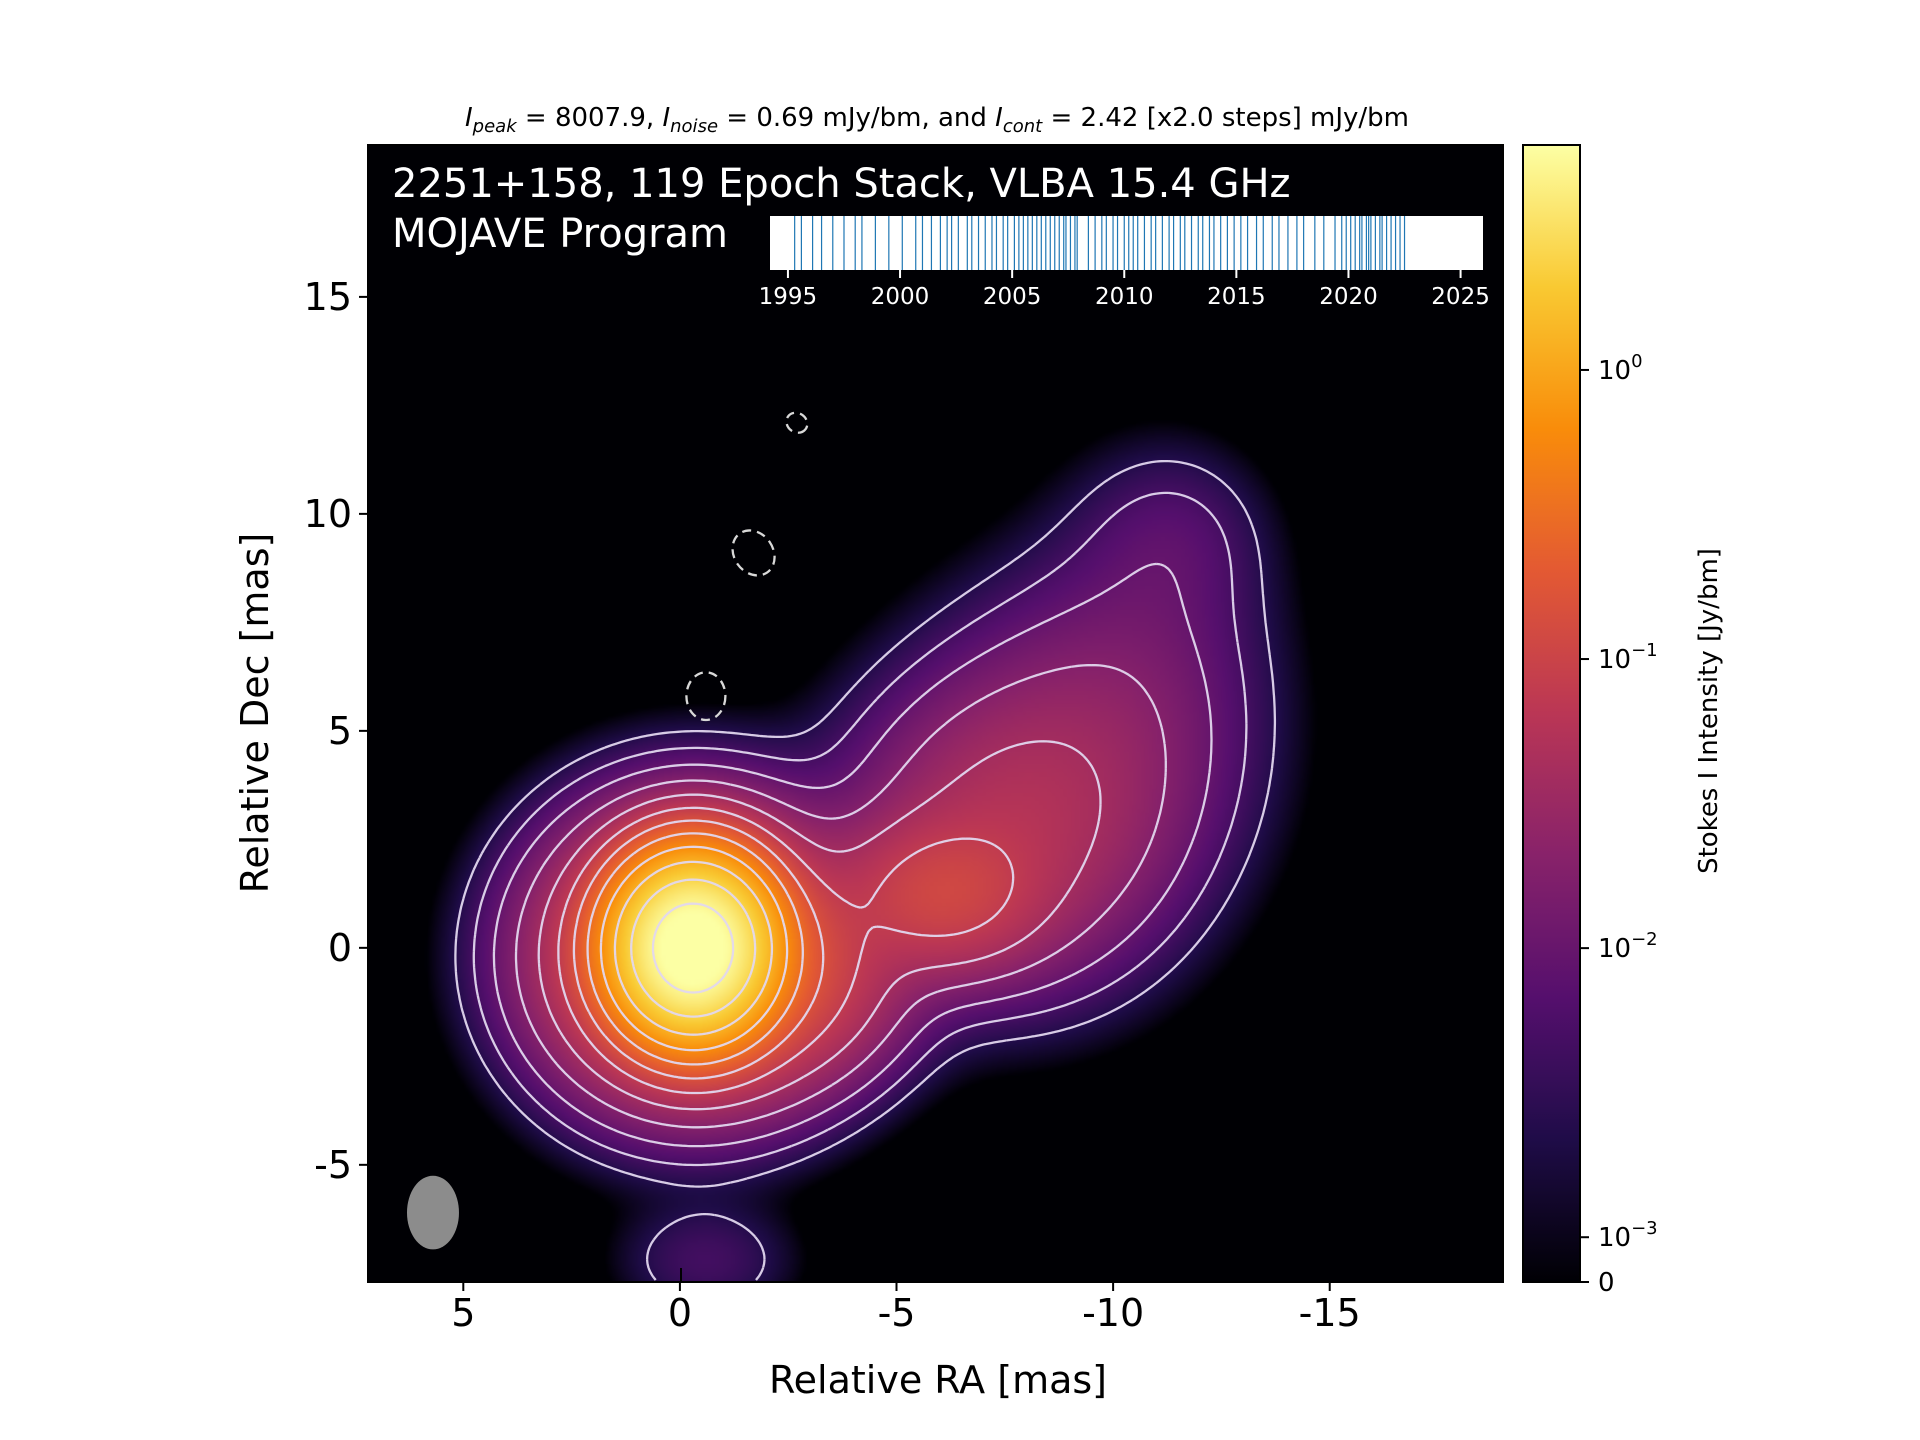 The image size is (1920, 1440). What do you see at coordinates (841, 184) in the screenshot?
I see `source-annotation: 2251+158, 119 Epoch Stack, VLBA 15.4 GHz` at bounding box center [841, 184].